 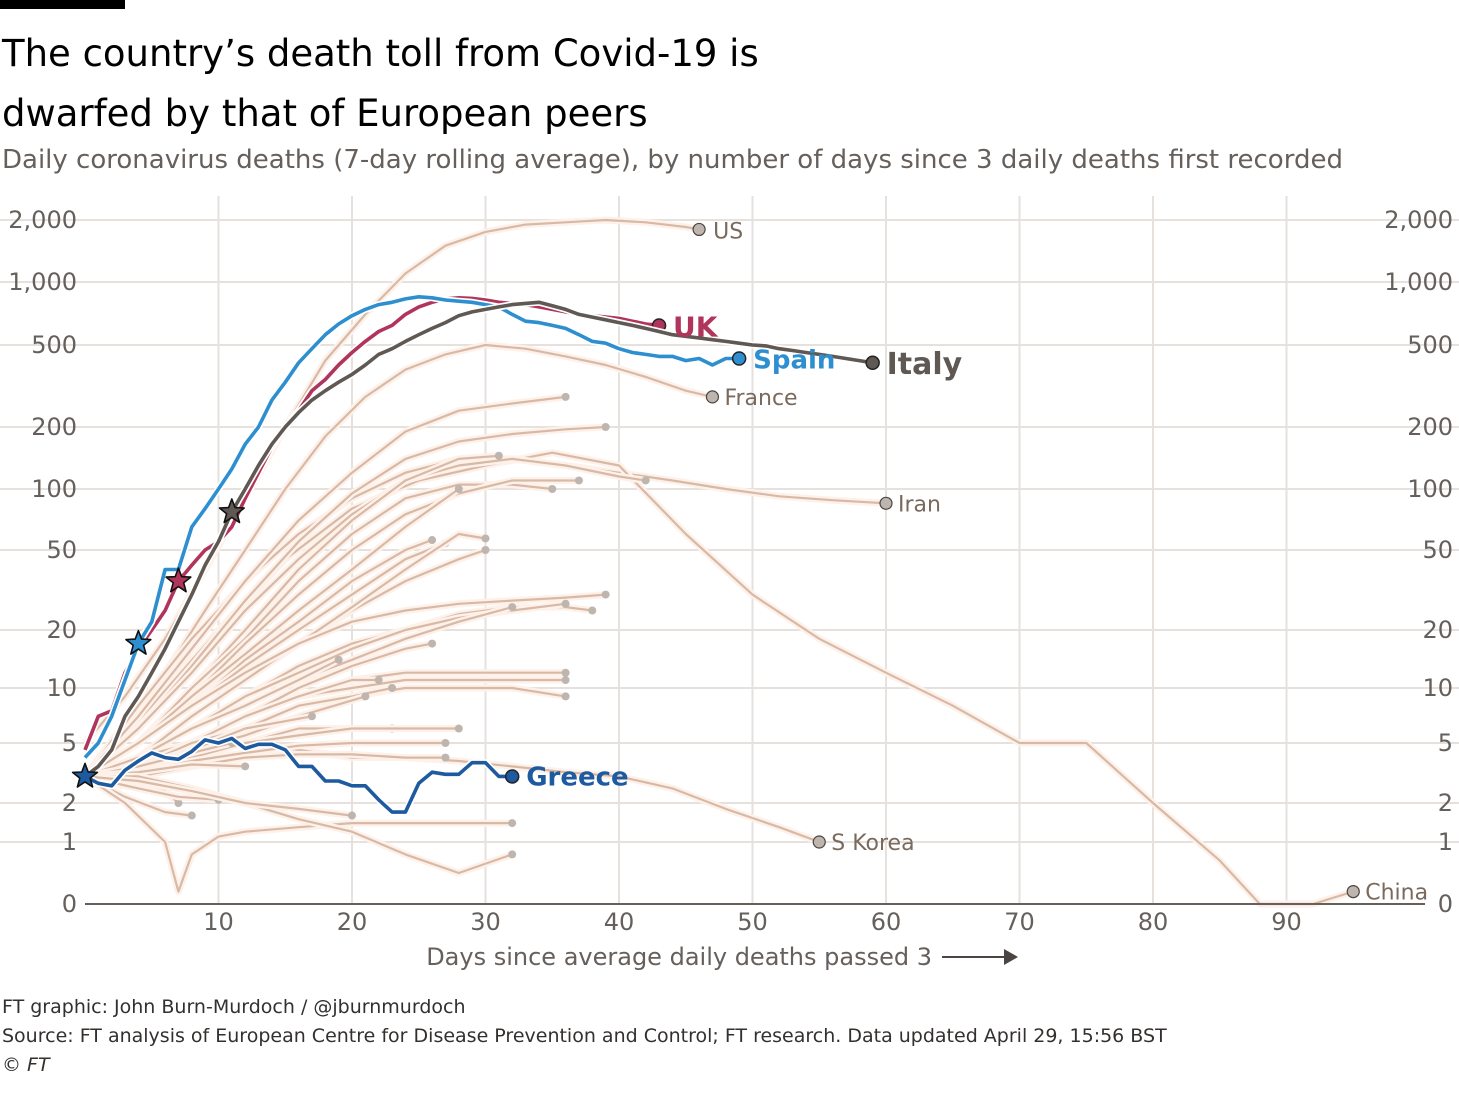 I want to click on y-tick-label-right: 2, so click(x=1445, y=803).